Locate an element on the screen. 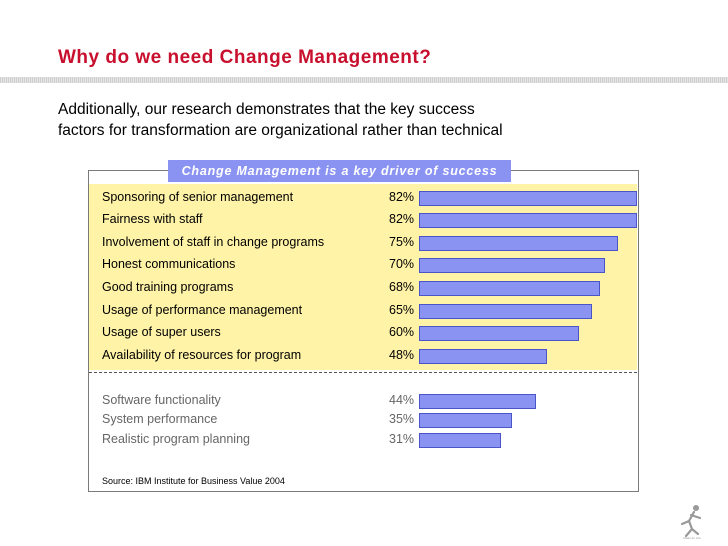 Image resolution: width=728 pixels, height=546 pixels. bar-value-label: 70% is located at coordinates (402, 264).